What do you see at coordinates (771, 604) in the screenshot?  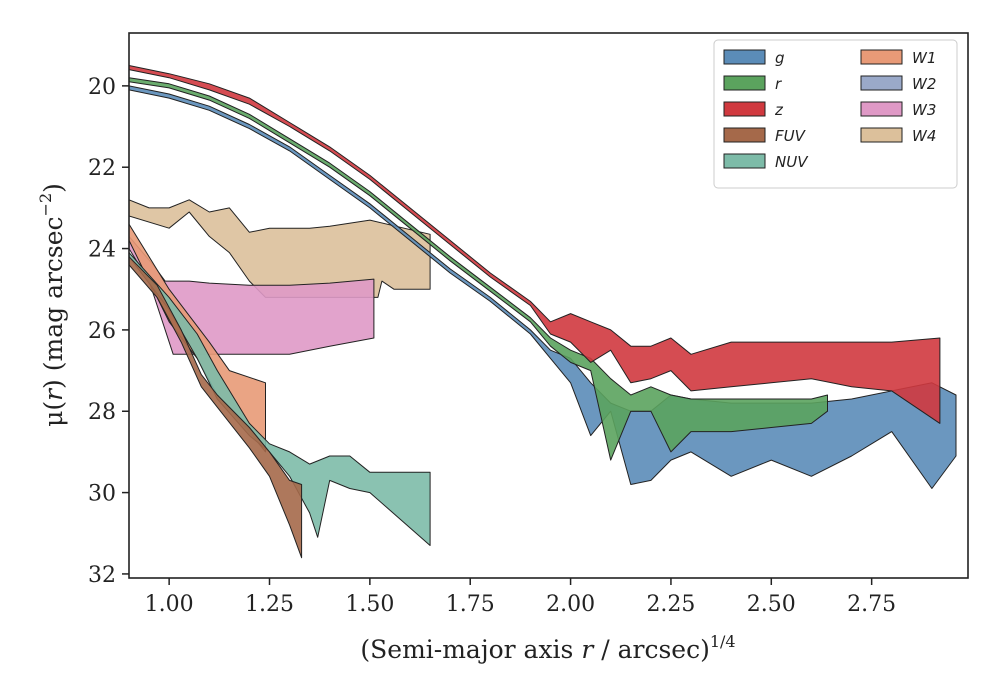 I see `x-tick-label: 2.50` at bounding box center [771, 604].